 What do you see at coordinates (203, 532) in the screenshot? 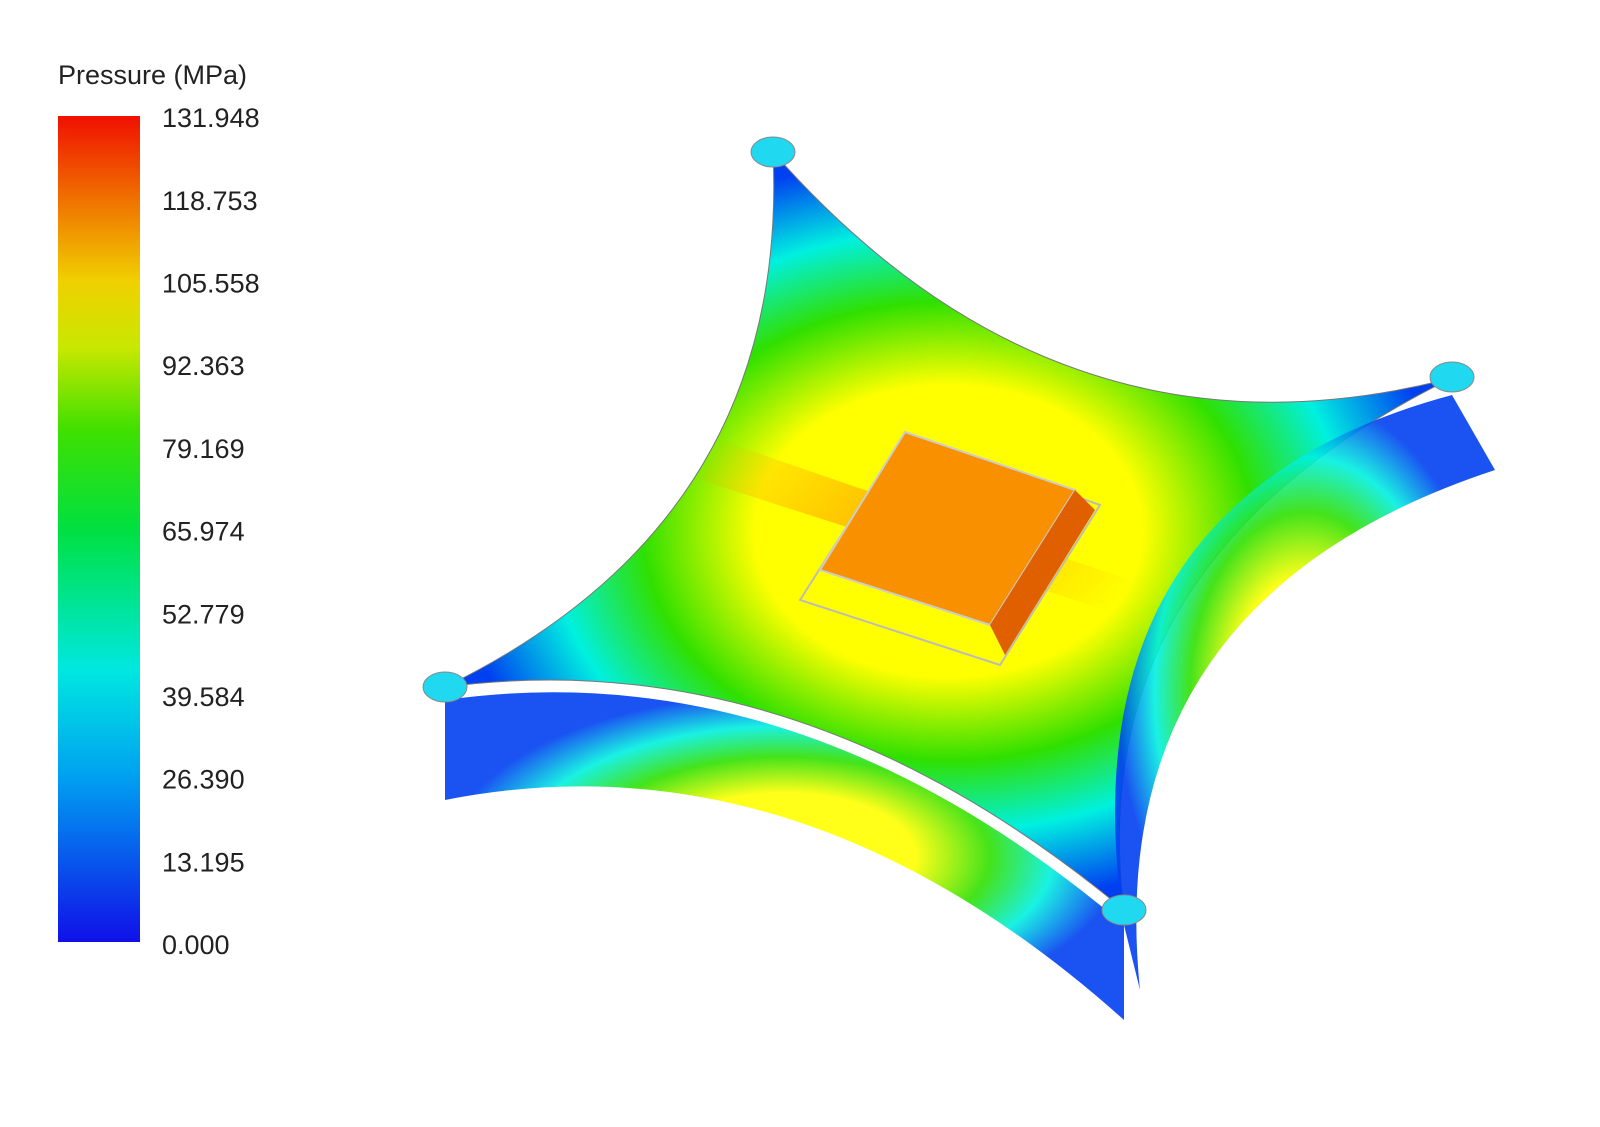
I see `scale-label: 65.974` at bounding box center [203, 532].